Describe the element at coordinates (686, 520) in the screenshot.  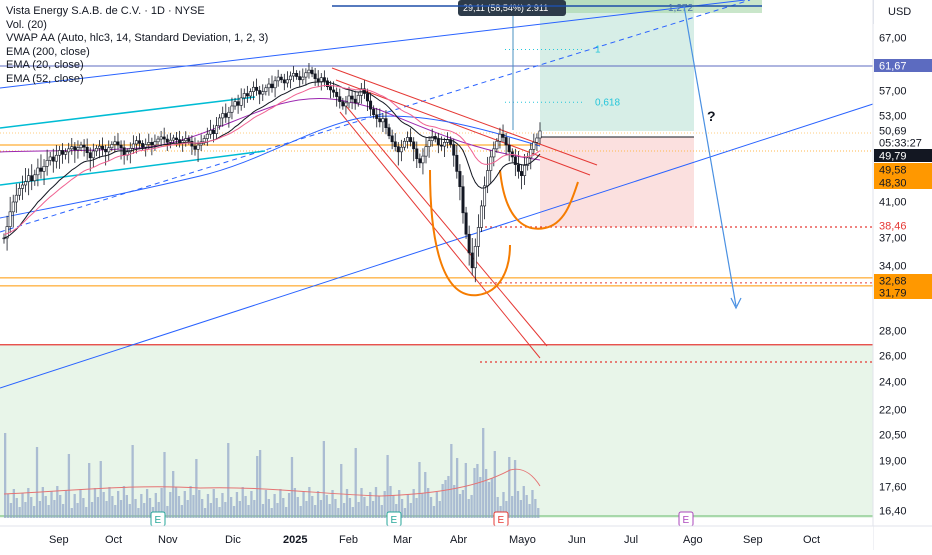
I see `earnings-label: E` at that location.